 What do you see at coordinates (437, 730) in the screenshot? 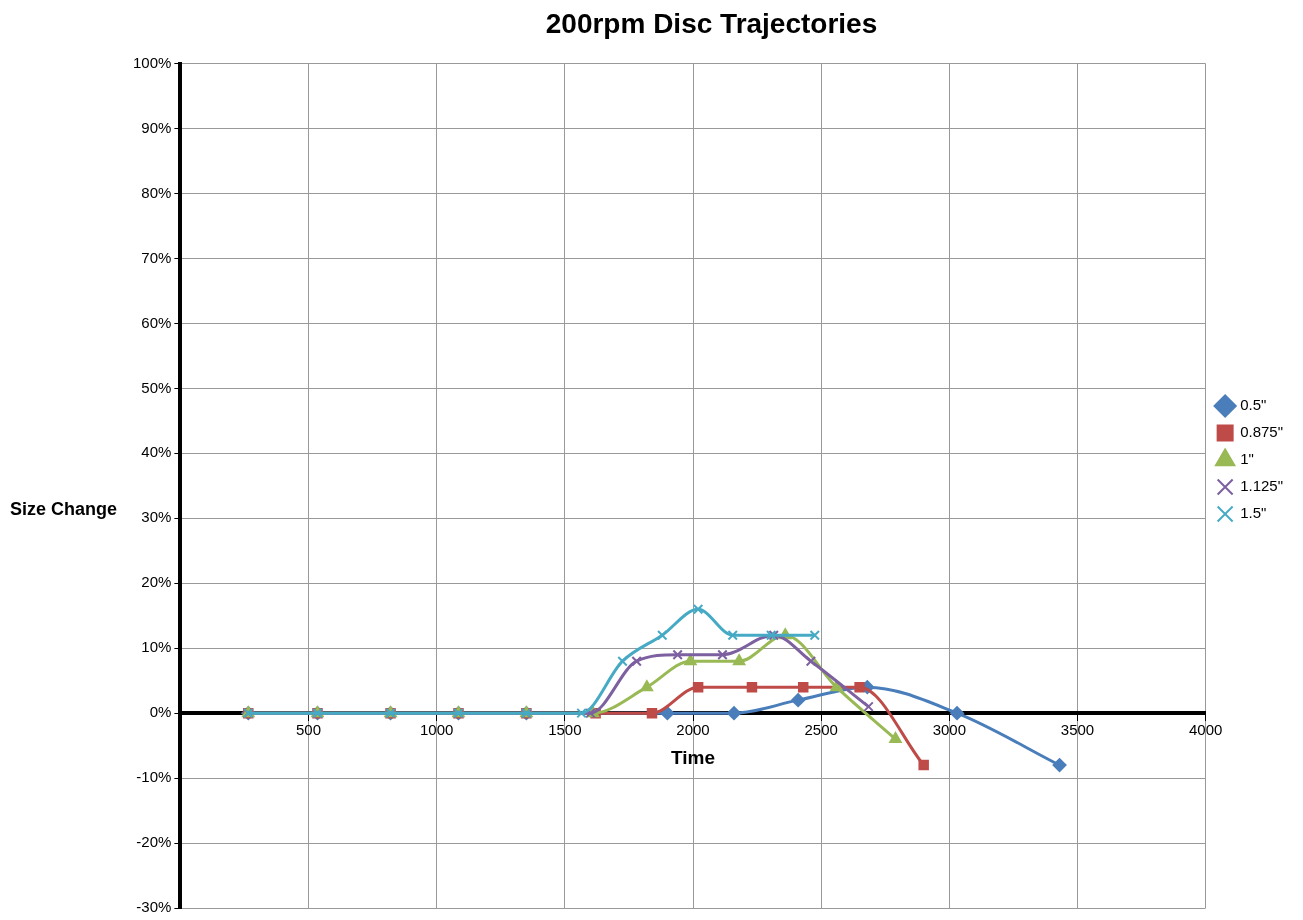
I see `x-tick-label: 1000` at bounding box center [437, 730].